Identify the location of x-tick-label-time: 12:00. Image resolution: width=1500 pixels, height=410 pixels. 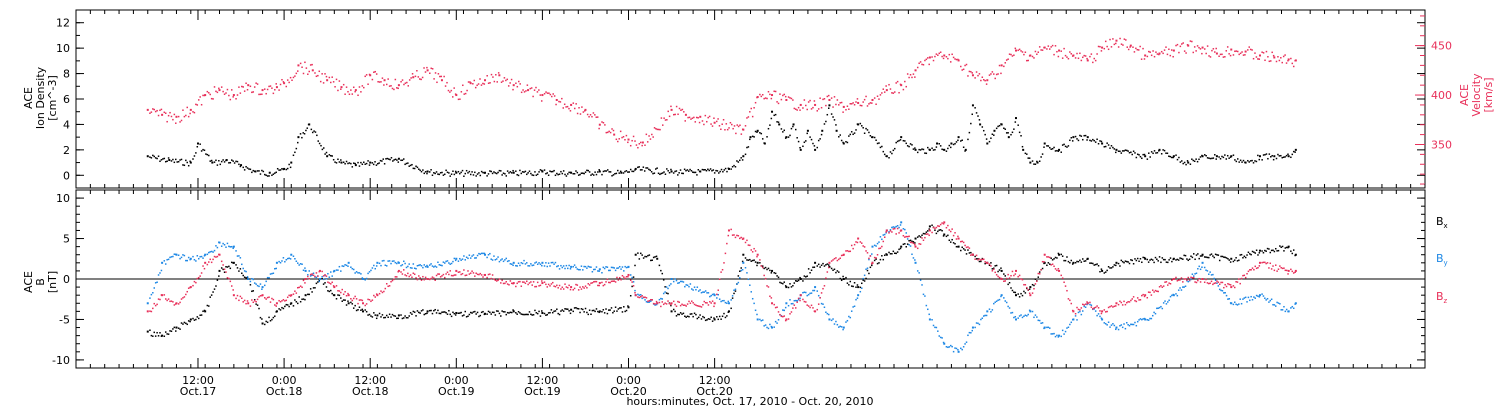
(198, 380).